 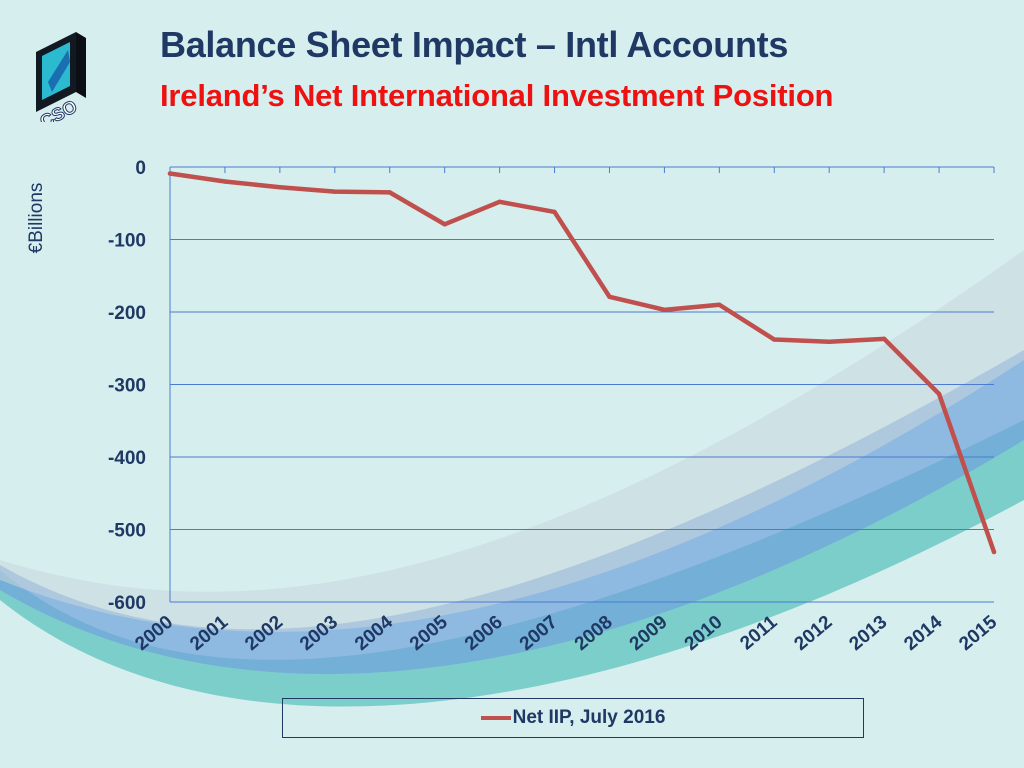 I want to click on x-tick-label: 2003, so click(x=319, y=633).